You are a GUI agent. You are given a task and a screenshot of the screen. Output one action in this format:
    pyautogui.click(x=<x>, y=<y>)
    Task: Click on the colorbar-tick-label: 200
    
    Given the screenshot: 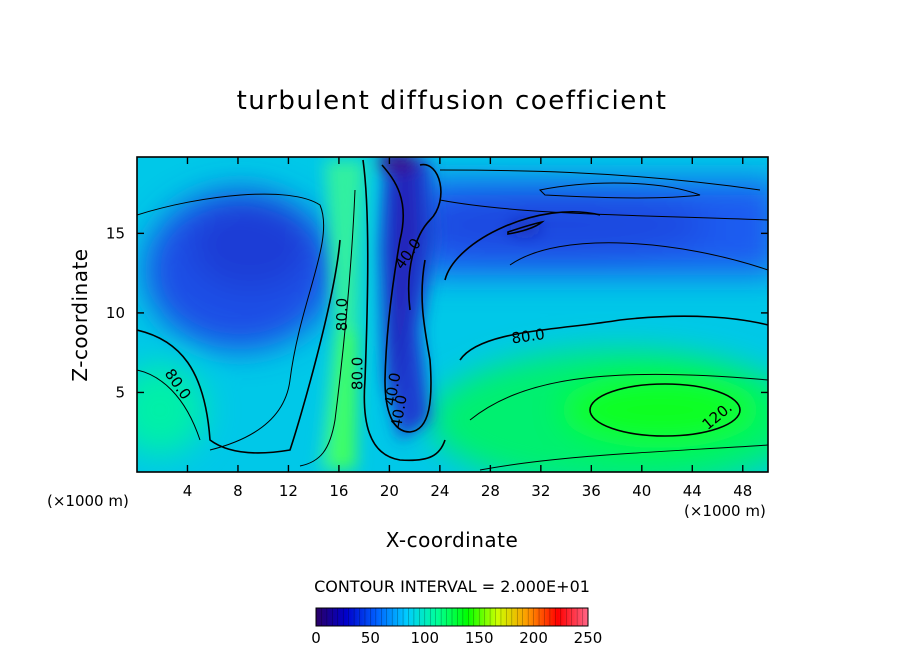 What is the action you would take?
    pyautogui.click(x=533, y=638)
    